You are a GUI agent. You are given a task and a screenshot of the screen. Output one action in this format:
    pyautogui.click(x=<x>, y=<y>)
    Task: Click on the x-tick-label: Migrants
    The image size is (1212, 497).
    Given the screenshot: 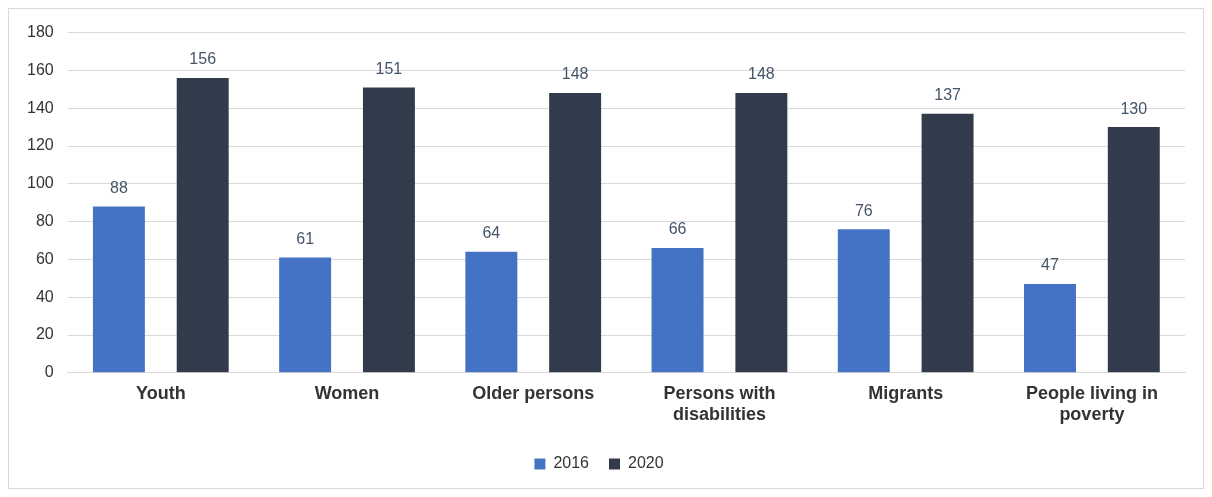 What is the action you would take?
    pyautogui.click(x=906, y=392)
    